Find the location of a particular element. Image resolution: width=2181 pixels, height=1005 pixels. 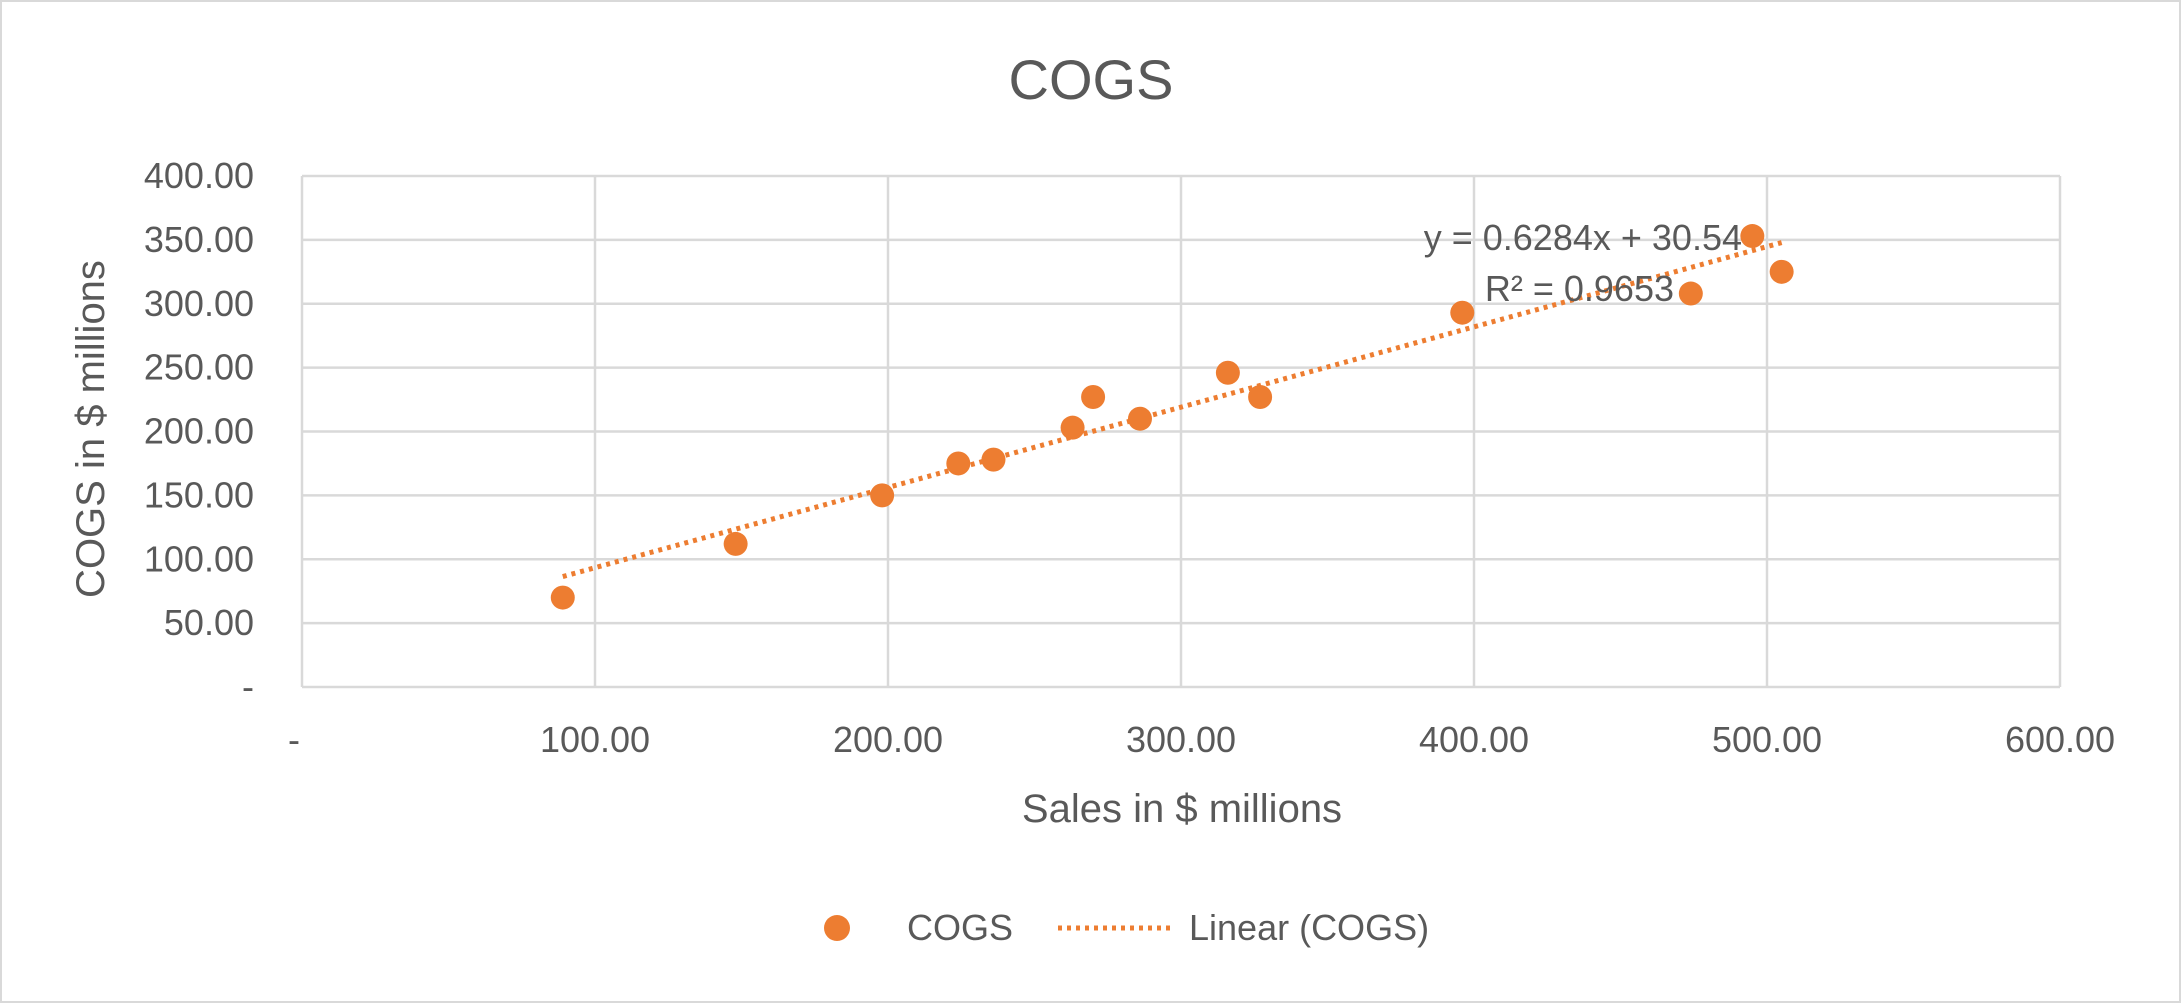

y-tick-label: 100.00 is located at coordinates (199, 558).